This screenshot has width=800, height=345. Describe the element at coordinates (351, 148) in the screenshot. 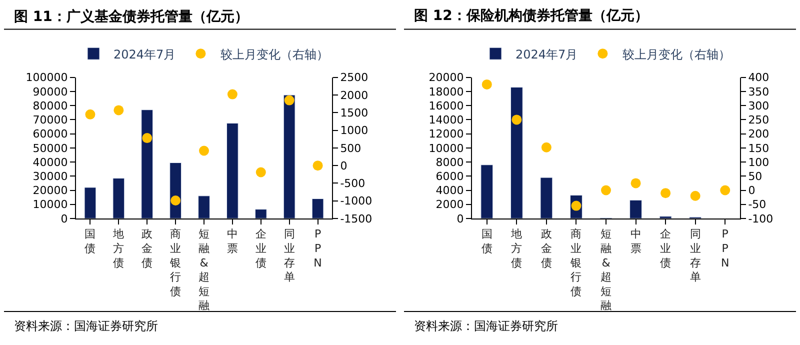

I see `y2-tick-label: 500` at that location.